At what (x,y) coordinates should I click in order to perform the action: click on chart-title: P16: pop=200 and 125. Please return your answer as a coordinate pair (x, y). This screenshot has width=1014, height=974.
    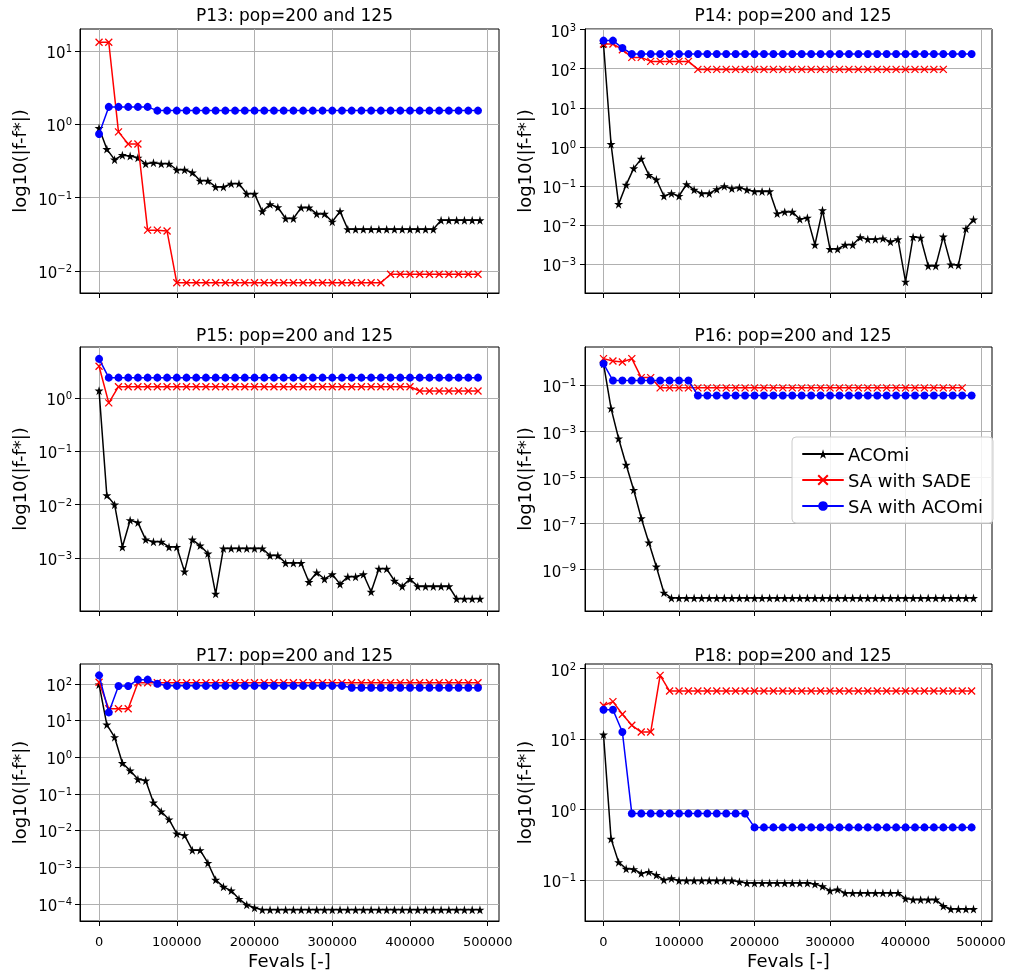
    Looking at the image, I should click on (793, 334).